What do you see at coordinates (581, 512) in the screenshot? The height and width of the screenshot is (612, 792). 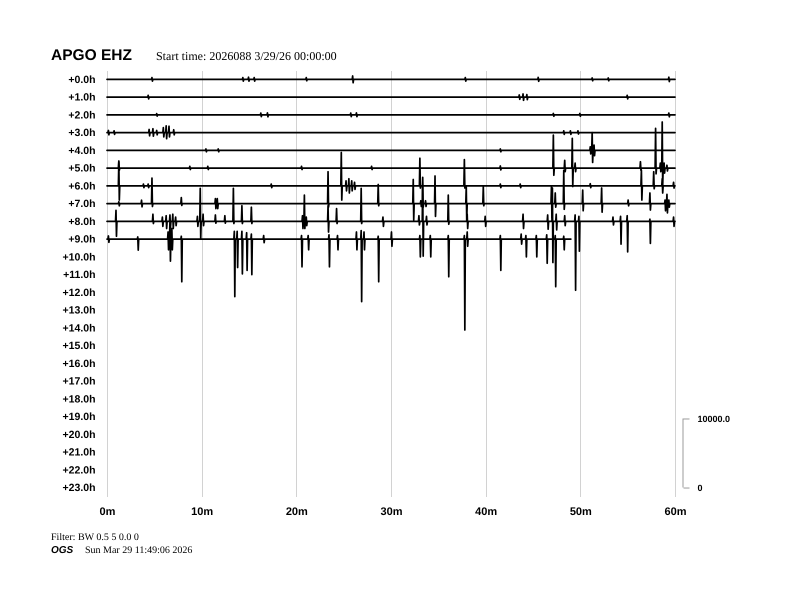 I see `x-tick-label: 50m` at bounding box center [581, 512].